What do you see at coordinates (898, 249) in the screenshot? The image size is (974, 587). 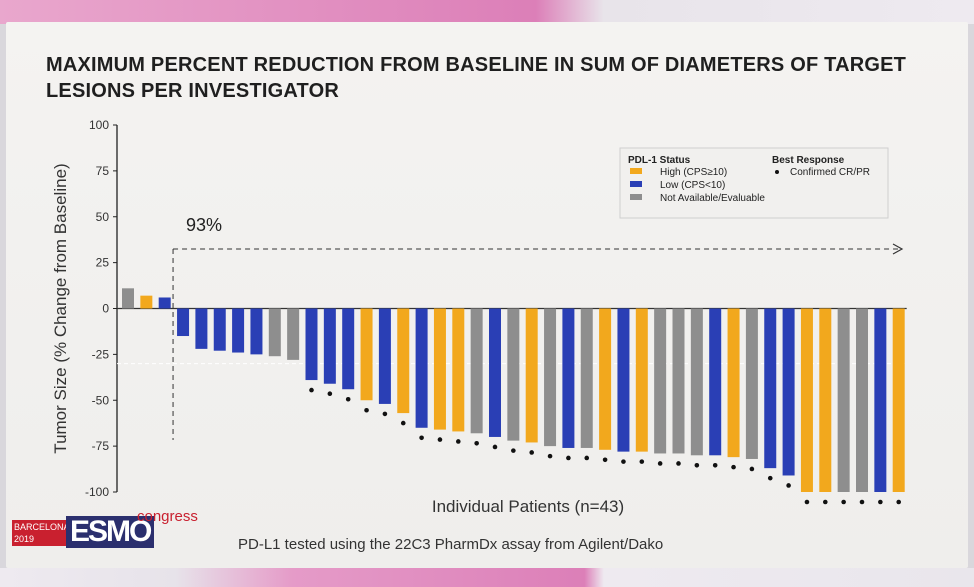 I see `annotation-arrowhead` at bounding box center [898, 249].